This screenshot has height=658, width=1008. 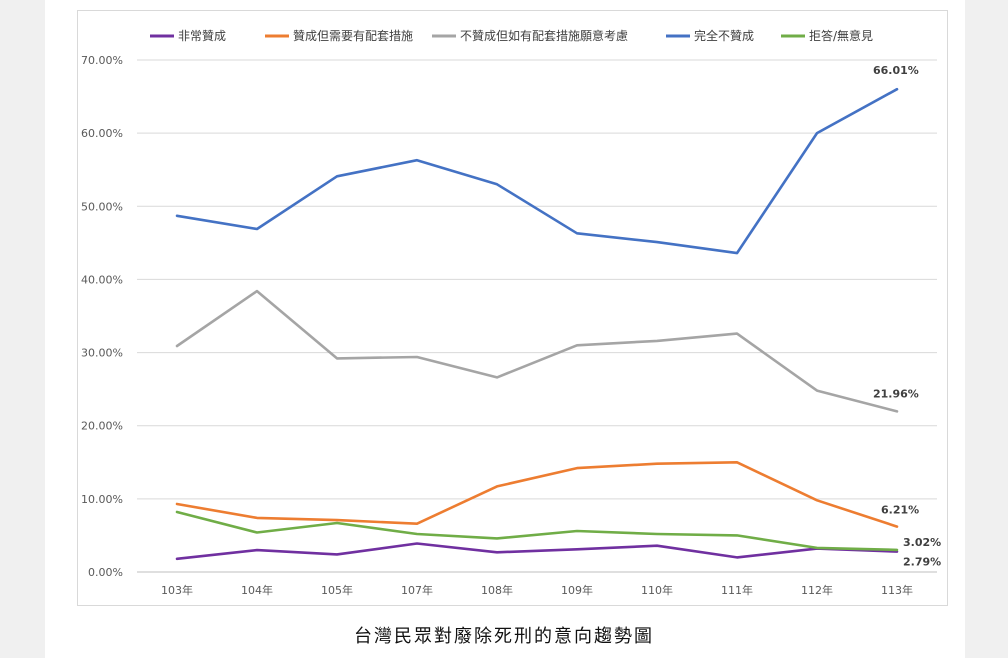 What do you see at coordinates (724, 35) in the screenshot?
I see `legend-label: 完全不贊成` at bounding box center [724, 35].